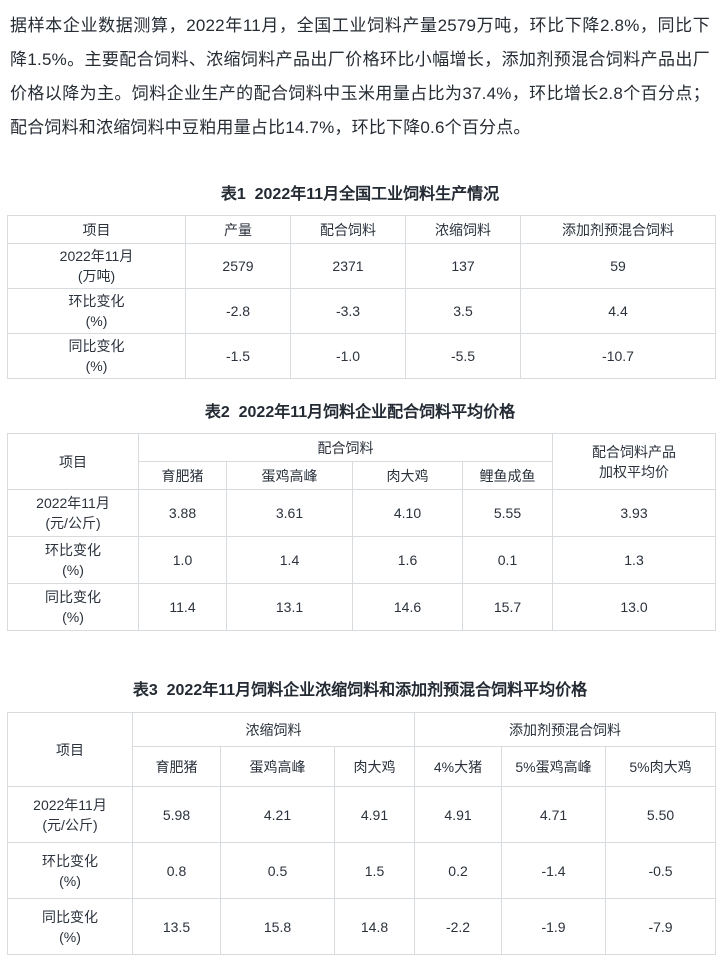 The height and width of the screenshot is (963, 720). I want to click on table3-title: 表3 2022年11月饲料企业浓缩饲料和添加剂预混合饲料平均价格, so click(360, 690).